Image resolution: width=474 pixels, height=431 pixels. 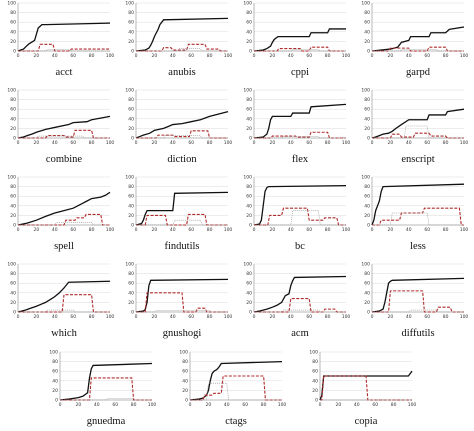 I want to click on subplot-acct: 0 20 40 60 80 100 0 20 40 60 80 100 acct, so click(x=60, y=40).